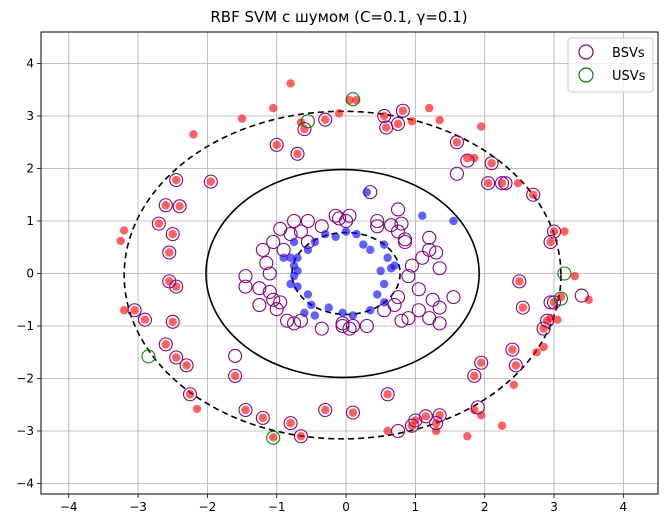 The image size is (670, 532). I want to click on legend-label-usvs: USVs, so click(629, 76).